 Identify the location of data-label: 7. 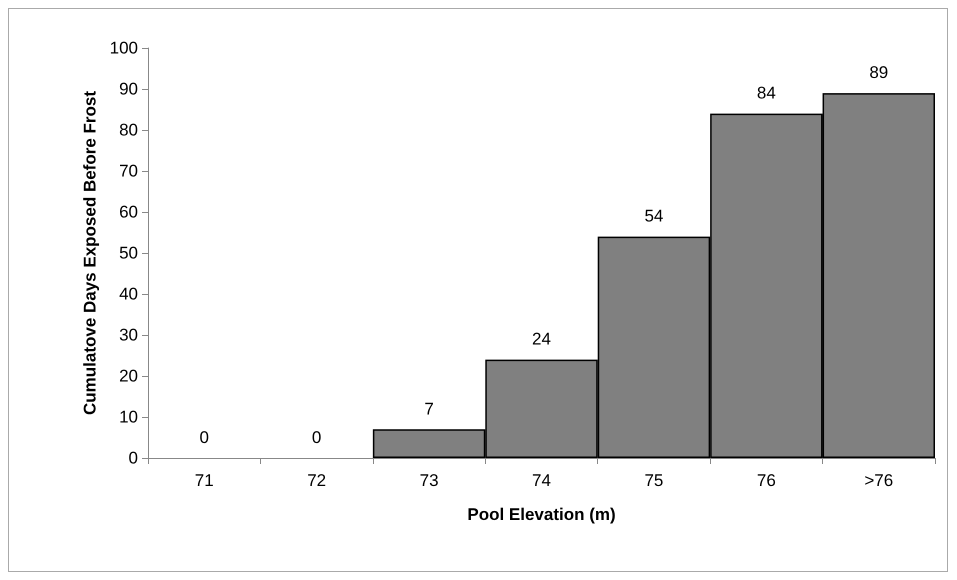
(429, 408).